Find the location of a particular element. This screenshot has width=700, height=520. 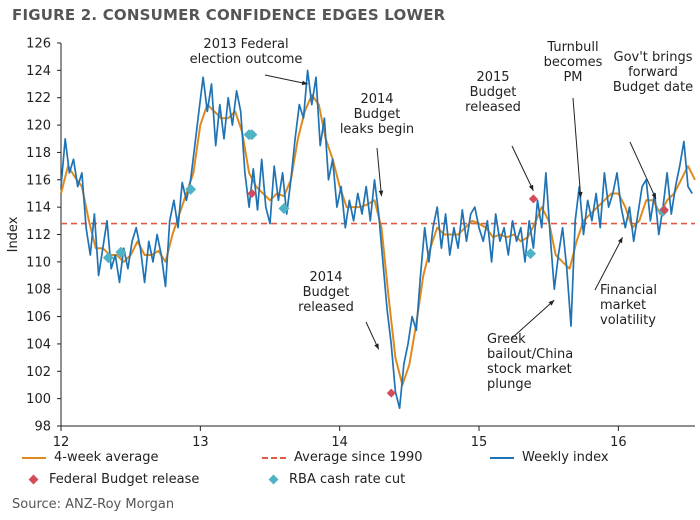

y-tick-label: 110 is located at coordinates (38, 262).